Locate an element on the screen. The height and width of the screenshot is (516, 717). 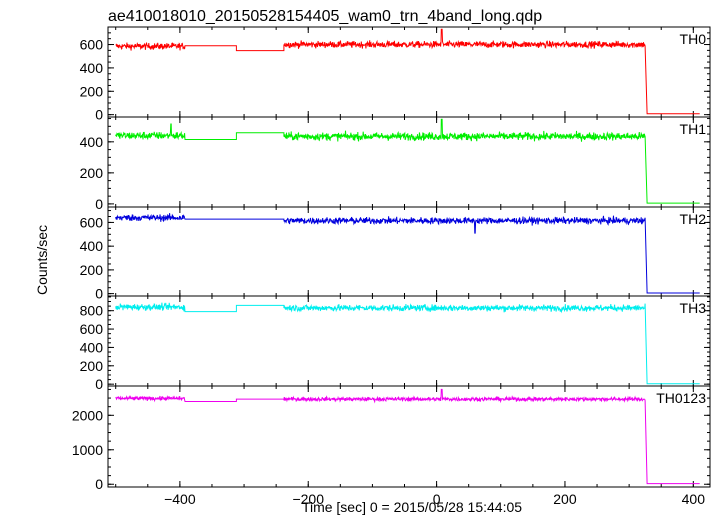
series-line-th3 is located at coordinates (407, 343).